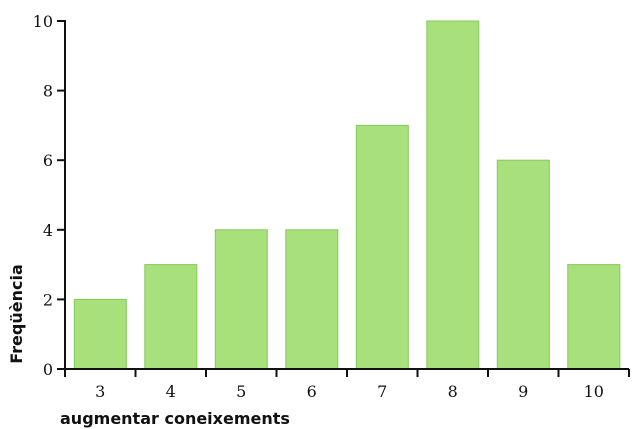 The image size is (633, 429). I want to click on x-tick-label-5: 5, so click(241, 391).